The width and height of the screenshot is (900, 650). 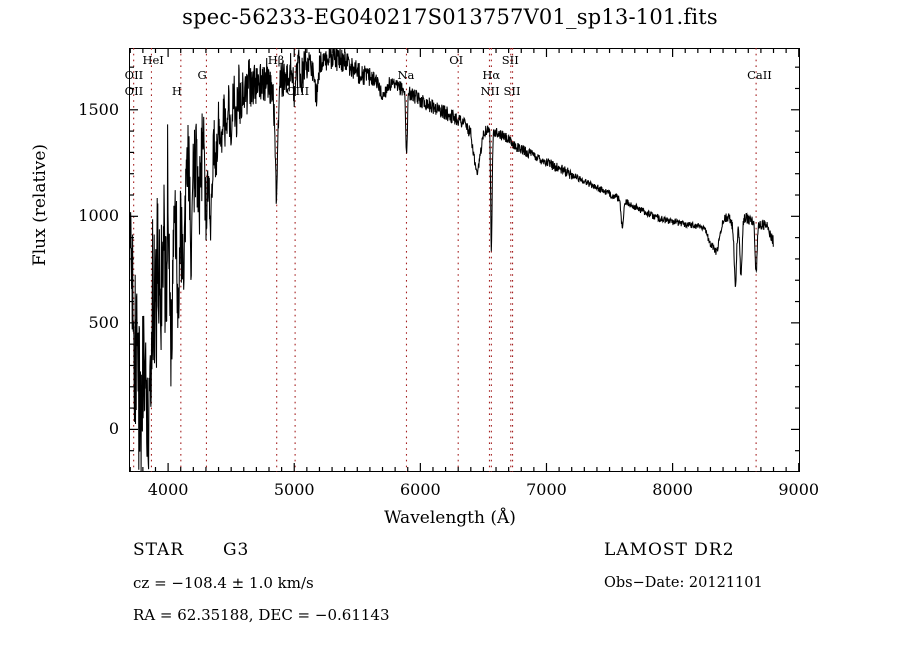 I want to click on line-marker-oi: OI, so click(x=456, y=60).